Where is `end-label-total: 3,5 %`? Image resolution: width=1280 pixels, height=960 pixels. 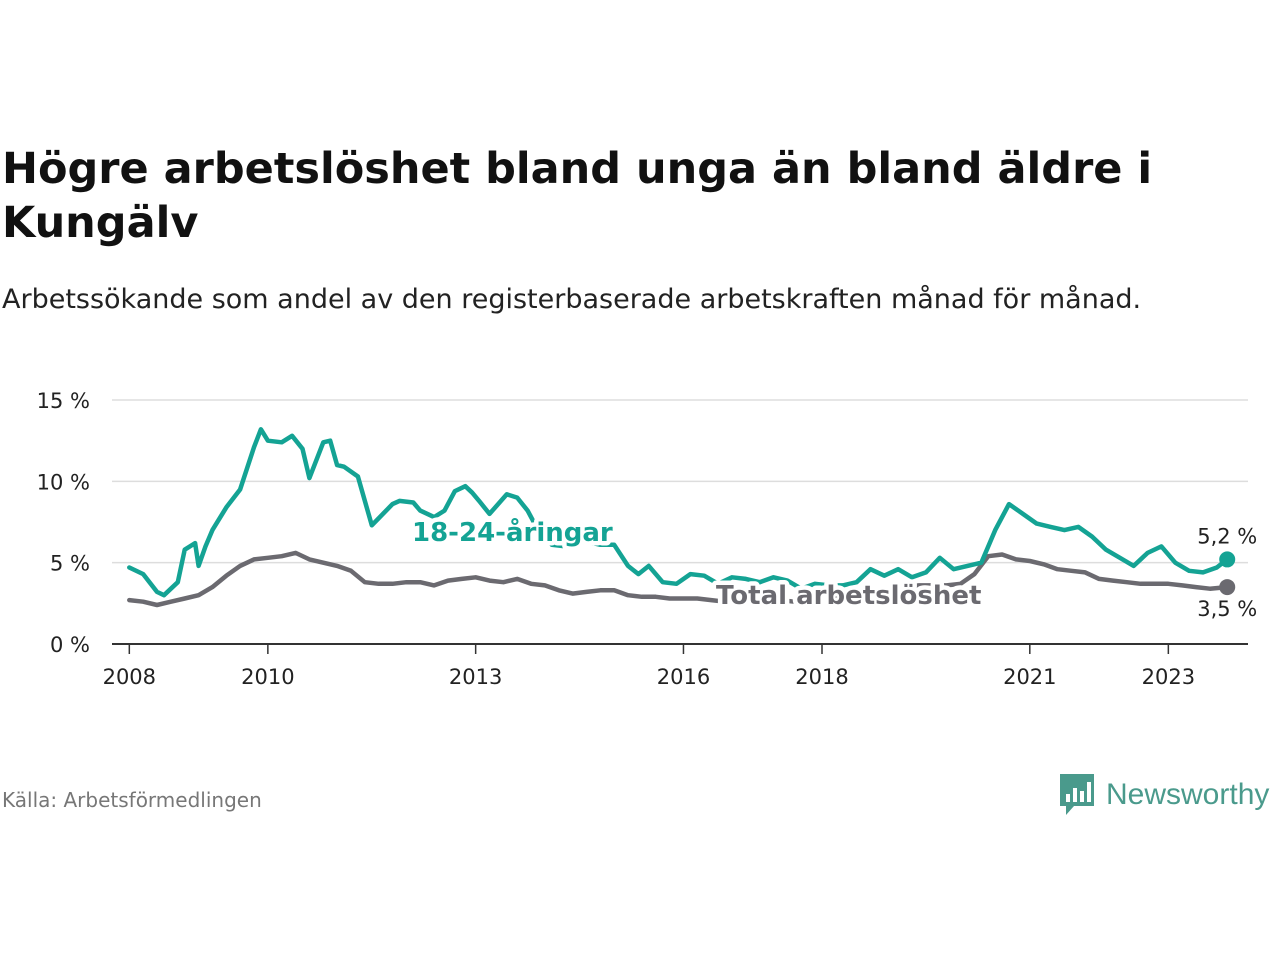 end-label-total: 3,5 % is located at coordinates (1227, 609).